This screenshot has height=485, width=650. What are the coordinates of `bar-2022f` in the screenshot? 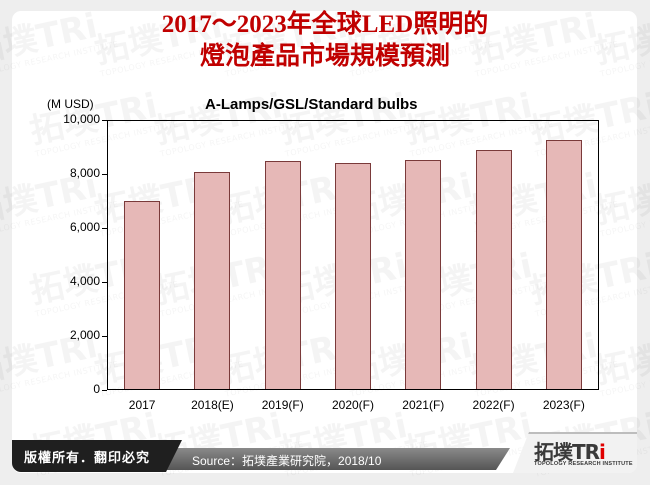 It's located at (493, 269).